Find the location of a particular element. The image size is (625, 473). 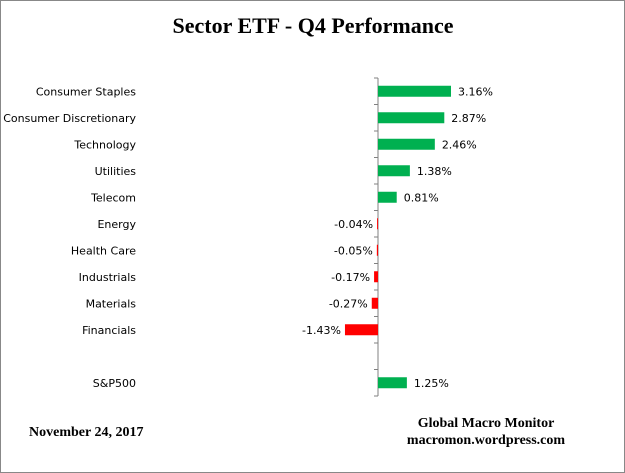

category-label: Health Care is located at coordinates (103, 250).